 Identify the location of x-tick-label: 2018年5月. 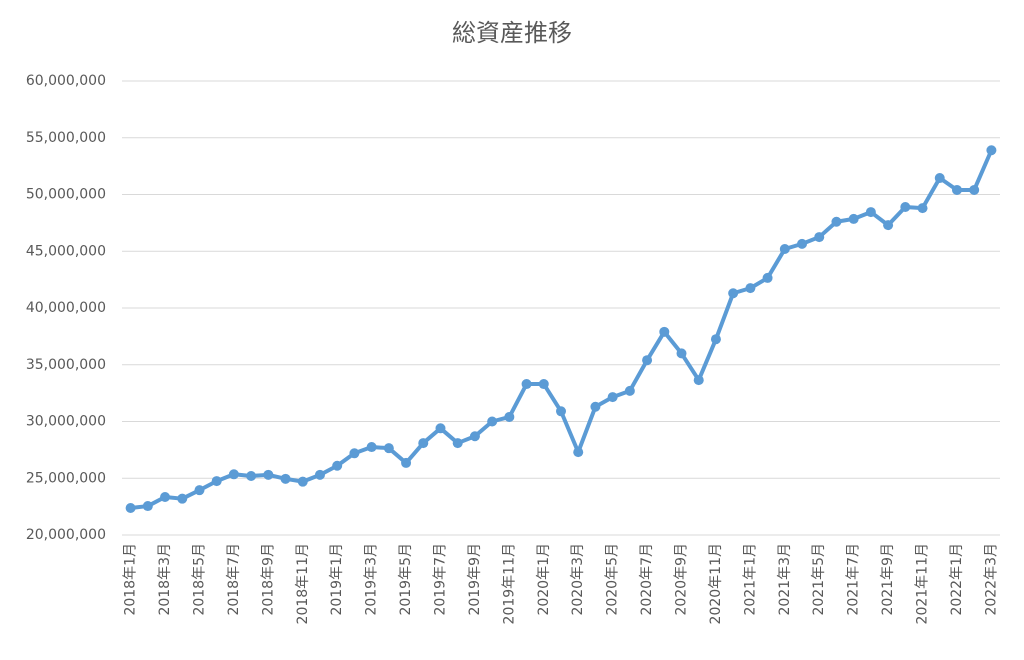
(199, 579).